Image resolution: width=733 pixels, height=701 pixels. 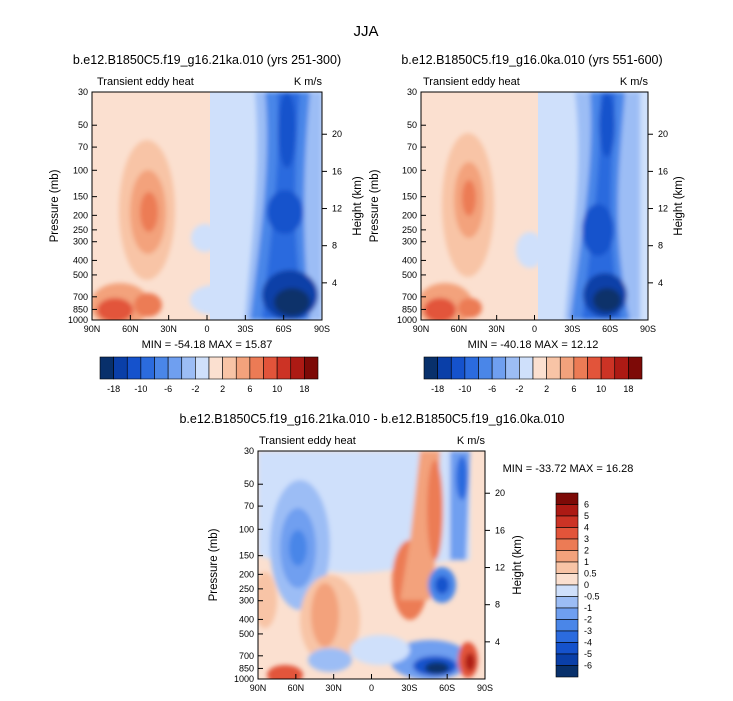 I want to click on colorbar-label: 4, so click(x=586, y=528).